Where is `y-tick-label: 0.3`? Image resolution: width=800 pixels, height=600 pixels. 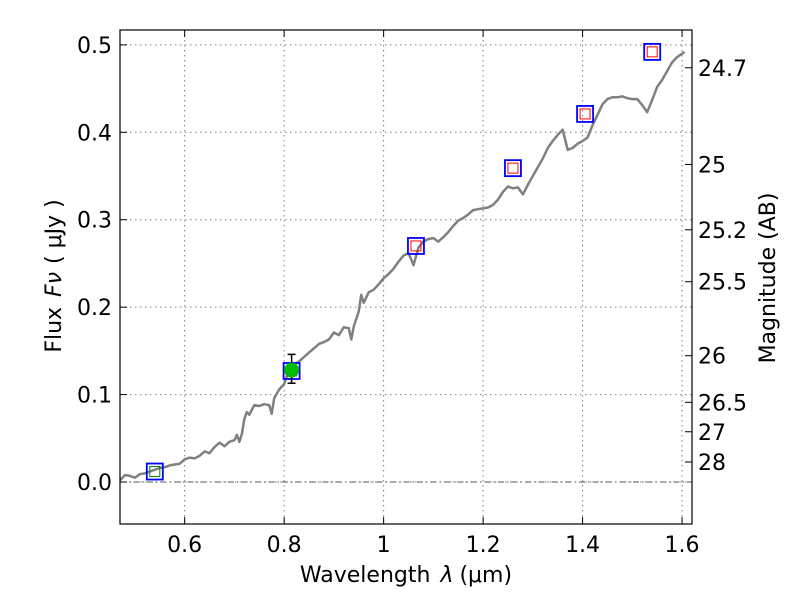
y-tick-label: 0.3 is located at coordinates (94, 221).